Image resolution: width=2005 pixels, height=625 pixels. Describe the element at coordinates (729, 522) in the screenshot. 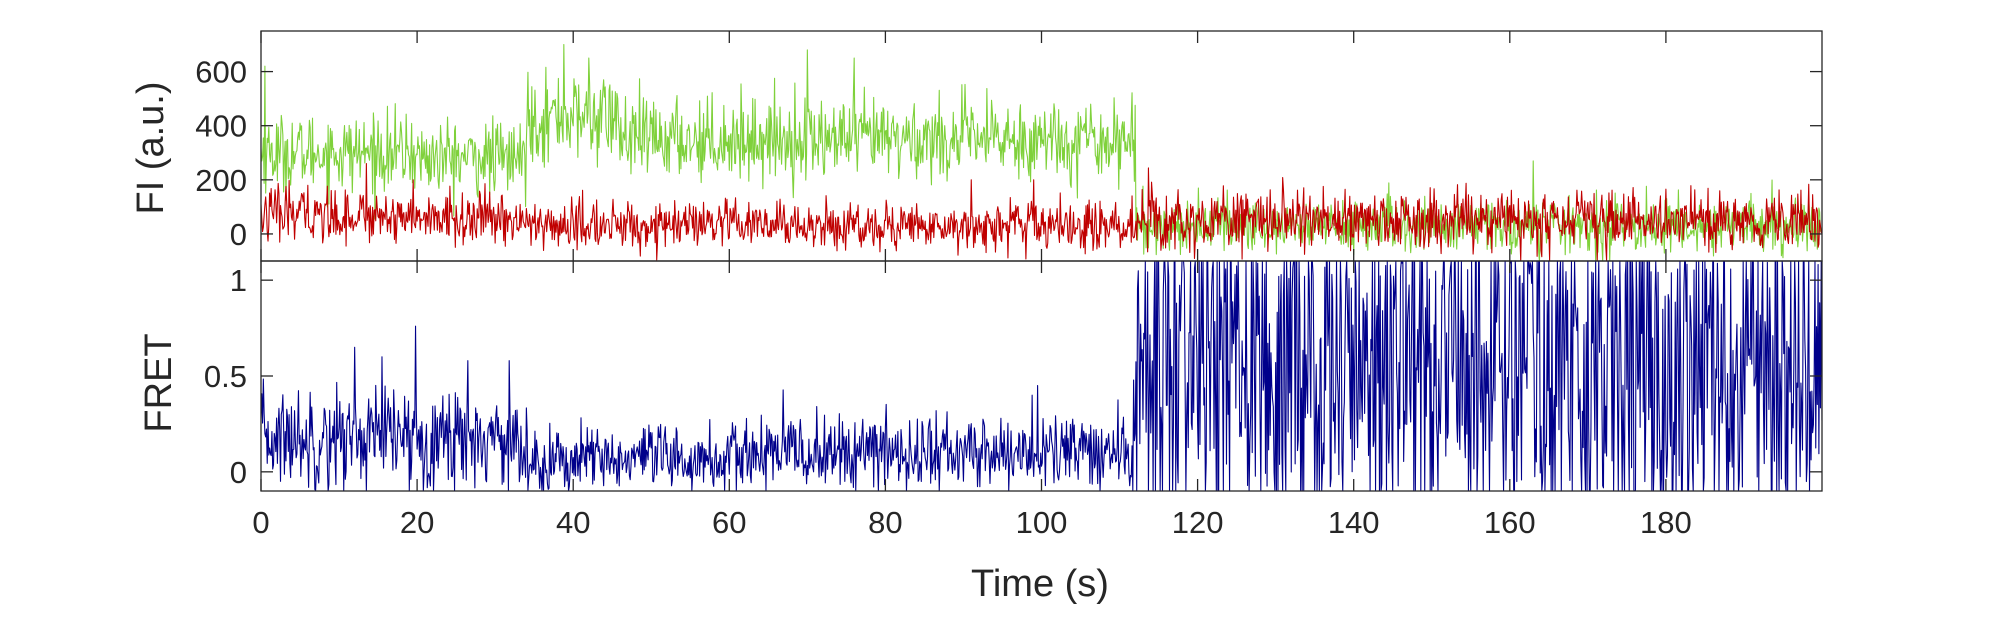

I see `x-tick-label: 60` at that location.